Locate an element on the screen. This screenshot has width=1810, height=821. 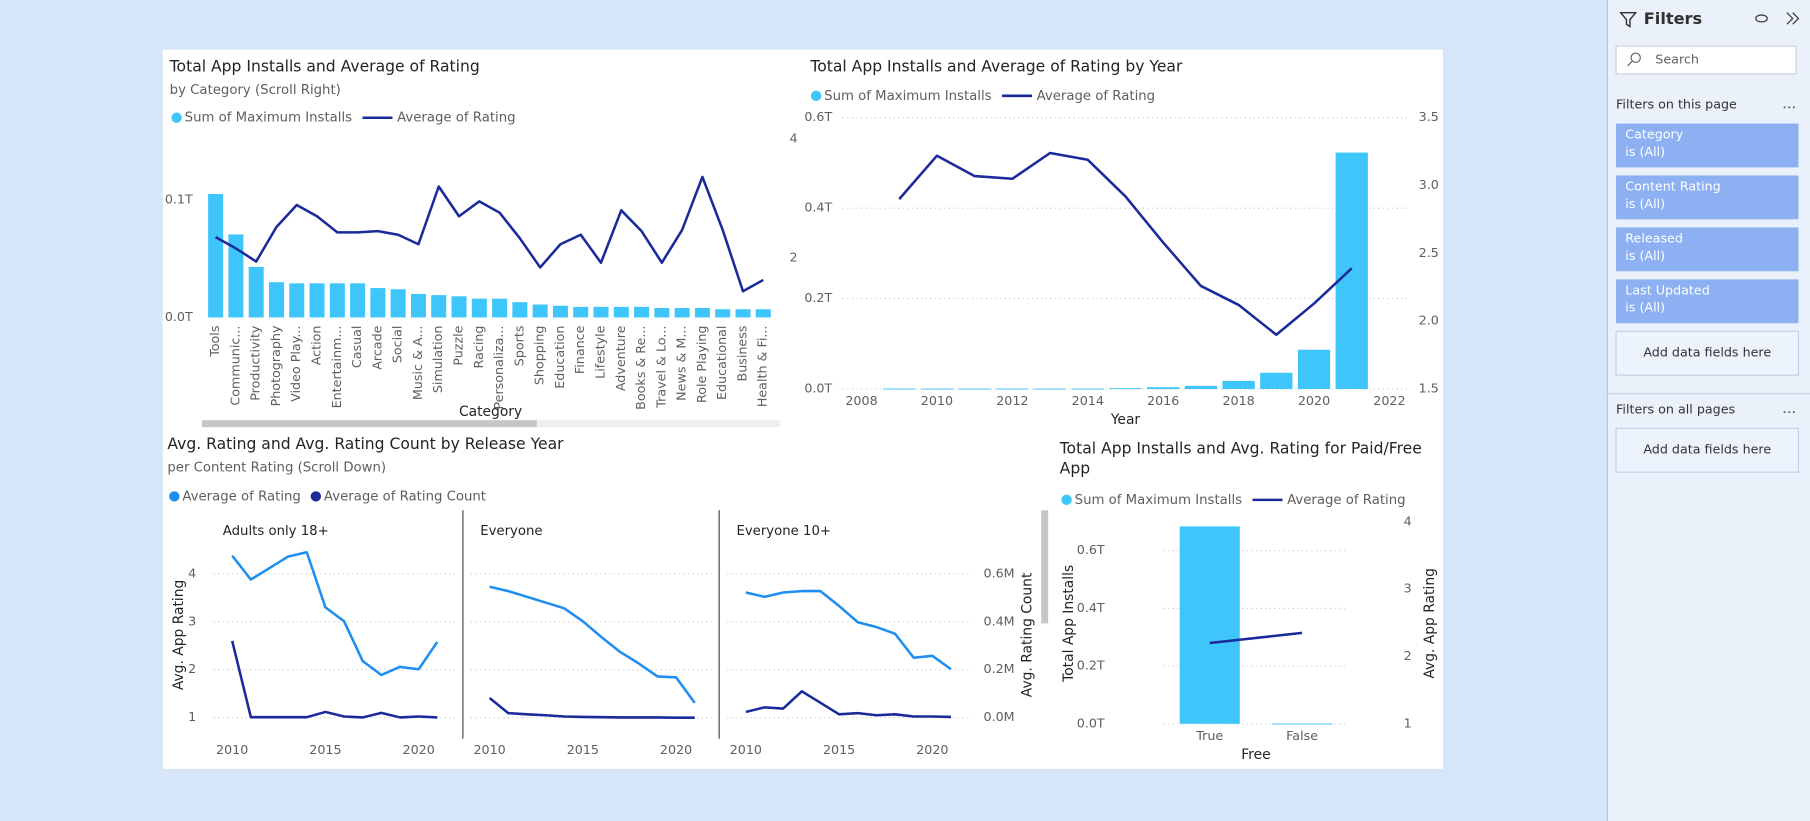
x-tick-label: False is located at coordinates (1302, 735).